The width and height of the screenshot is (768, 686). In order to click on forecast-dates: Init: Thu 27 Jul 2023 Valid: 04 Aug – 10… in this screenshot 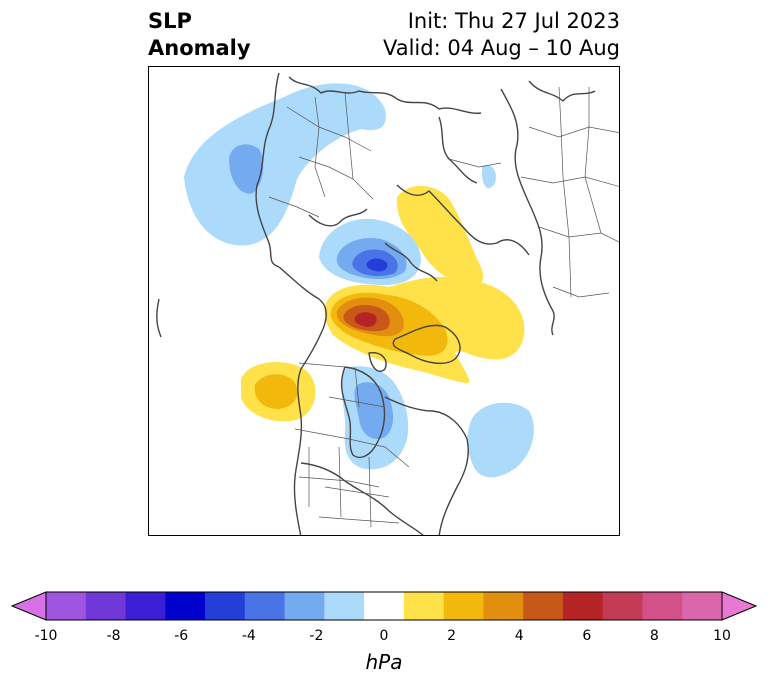, I will do `click(501, 35)`.